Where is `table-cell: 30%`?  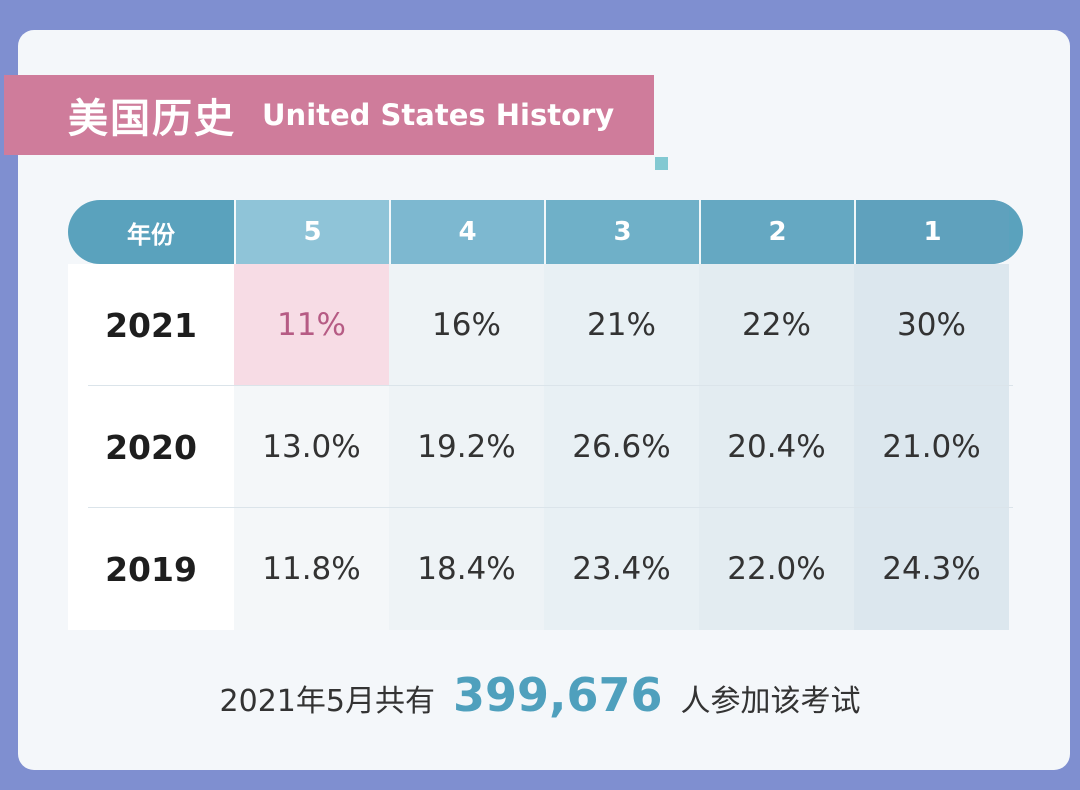
table-cell: 30% is located at coordinates (931, 325).